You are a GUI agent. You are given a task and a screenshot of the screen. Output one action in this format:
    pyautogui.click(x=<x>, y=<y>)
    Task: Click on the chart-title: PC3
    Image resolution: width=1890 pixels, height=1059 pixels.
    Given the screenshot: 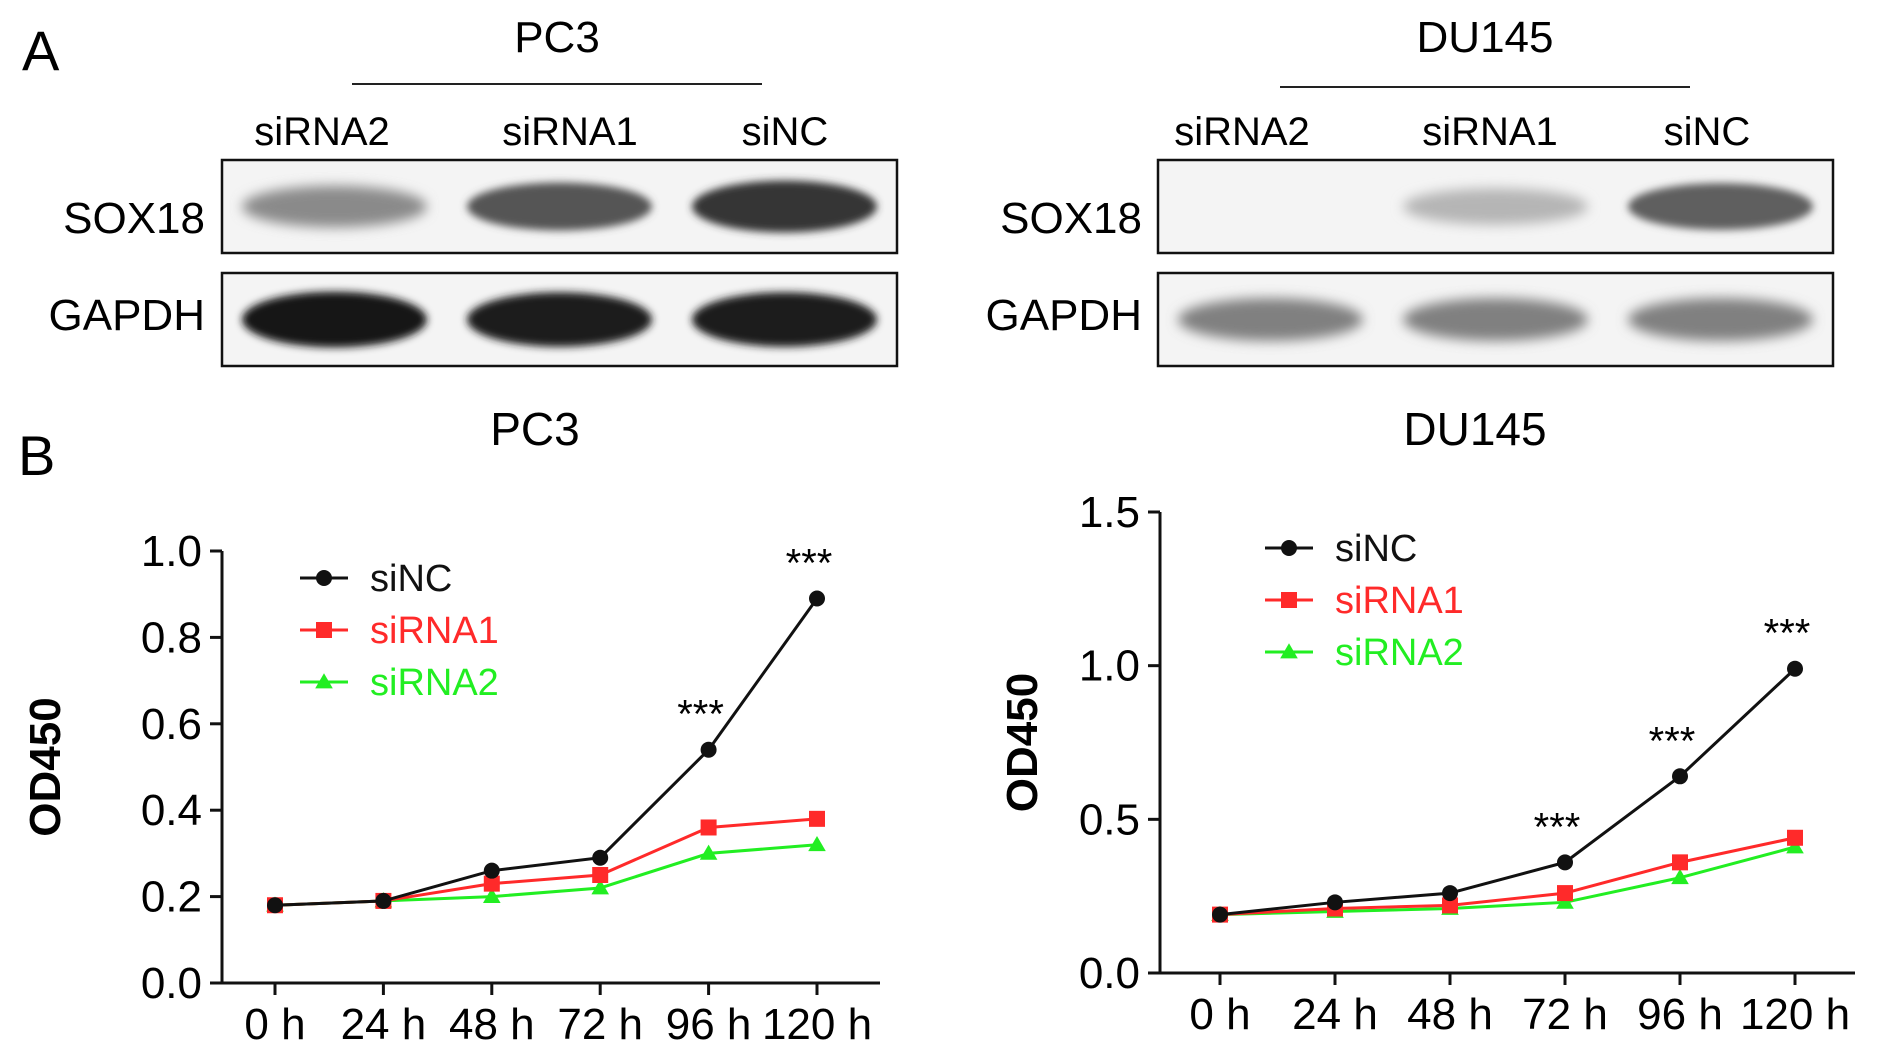 What is the action you would take?
    pyautogui.click(x=534, y=429)
    